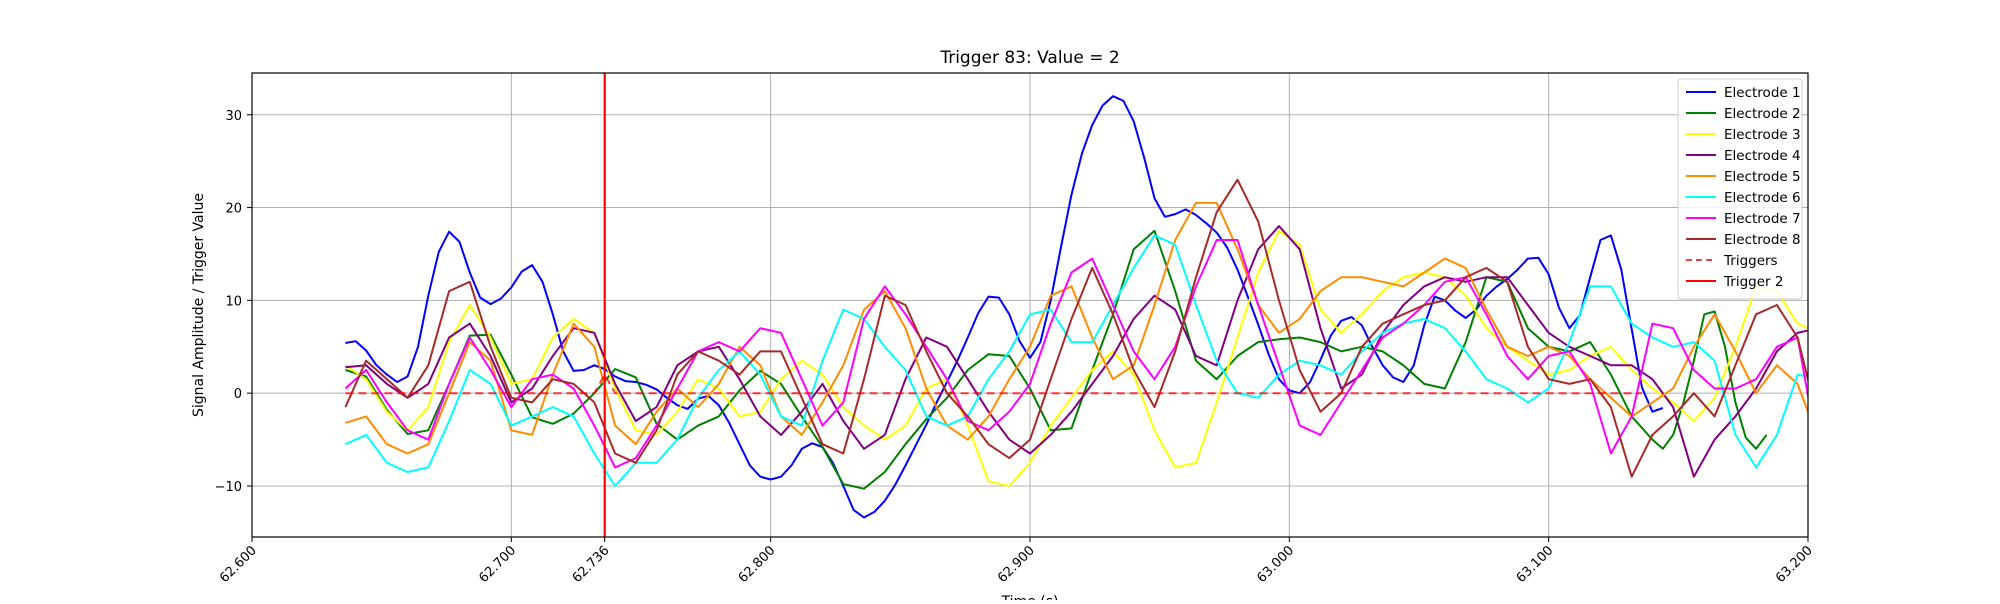 This screenshot has height=604, width=2000. Describe the element at coordinates (1762, 240) in the screenshot. I see `legend-entry-label: Electrode 8` at that location.